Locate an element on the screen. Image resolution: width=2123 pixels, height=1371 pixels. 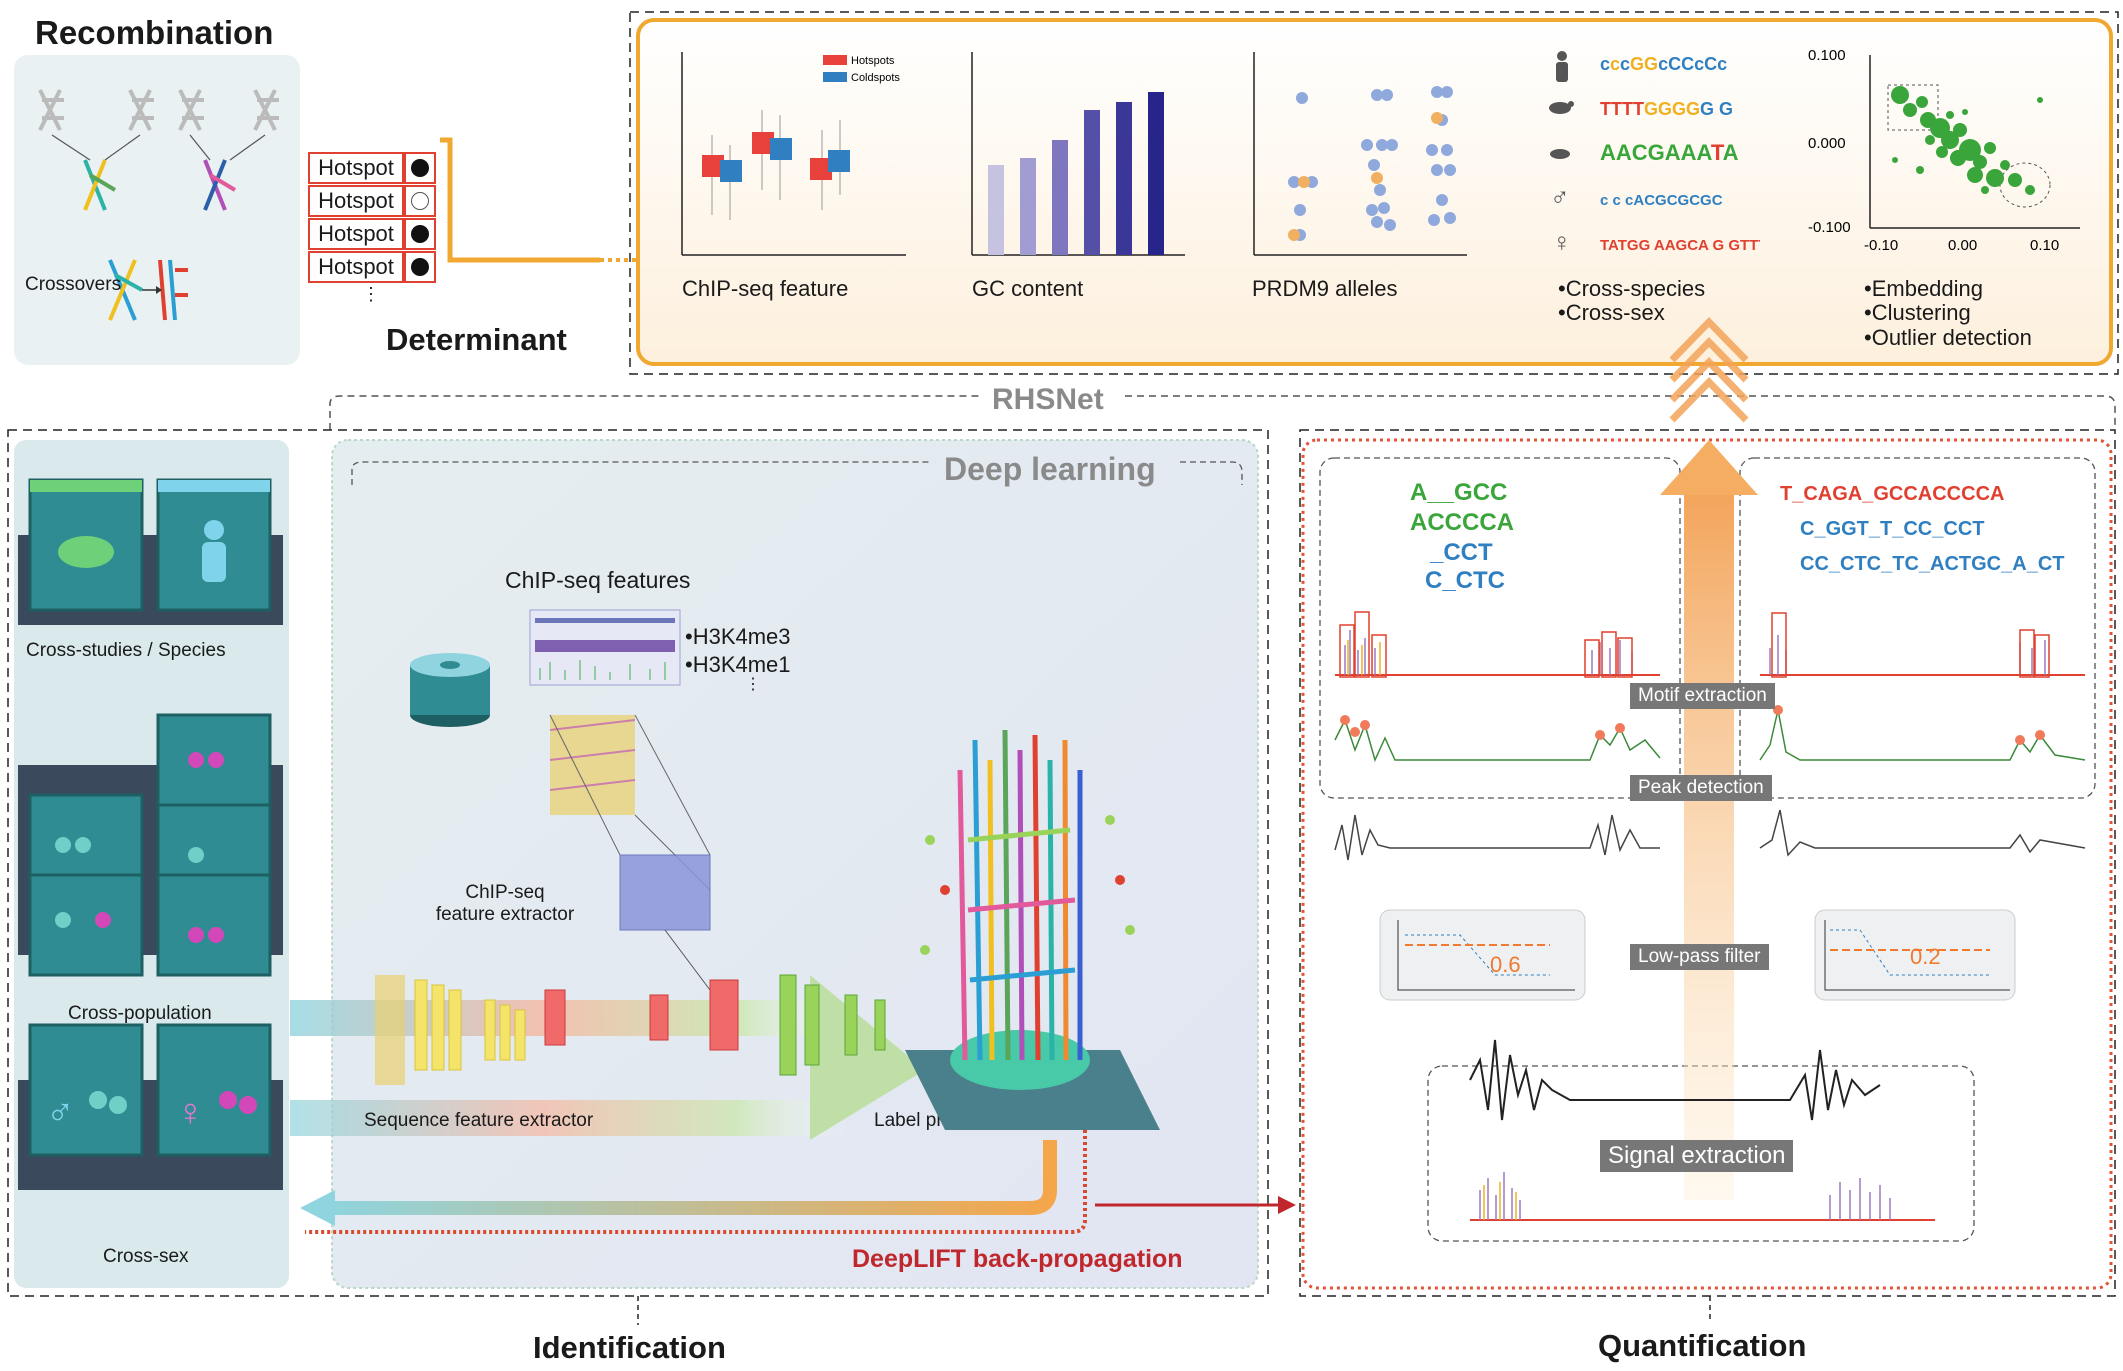
recombination-title: Recombination is located at coordinates (154, 32).